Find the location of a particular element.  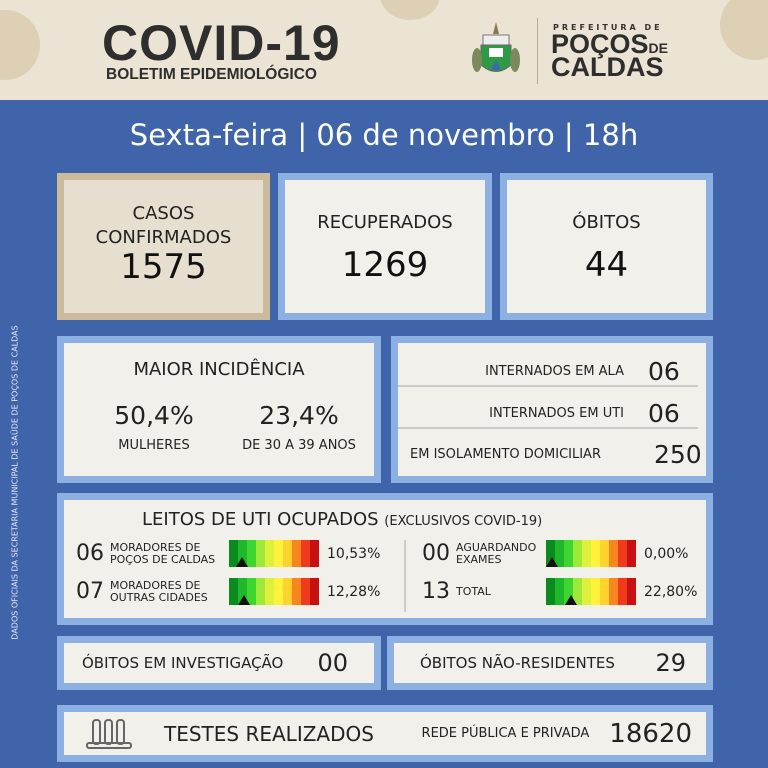

card-value: 1575 is located at coordinates (163, 267).